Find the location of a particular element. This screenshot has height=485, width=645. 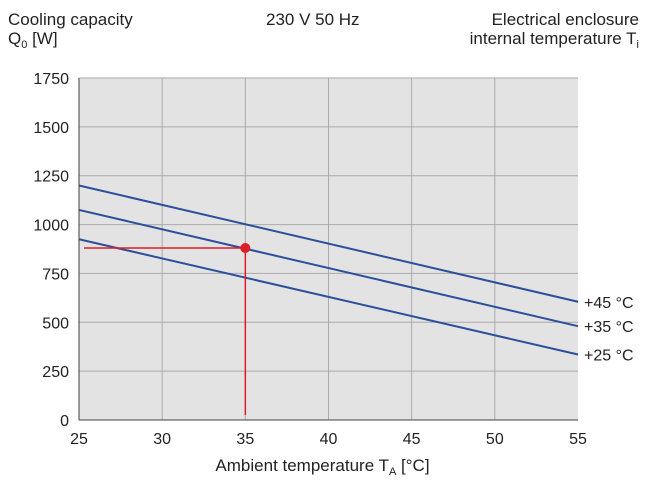

x-tick-label: 55 is located at coordinates (578, 439).